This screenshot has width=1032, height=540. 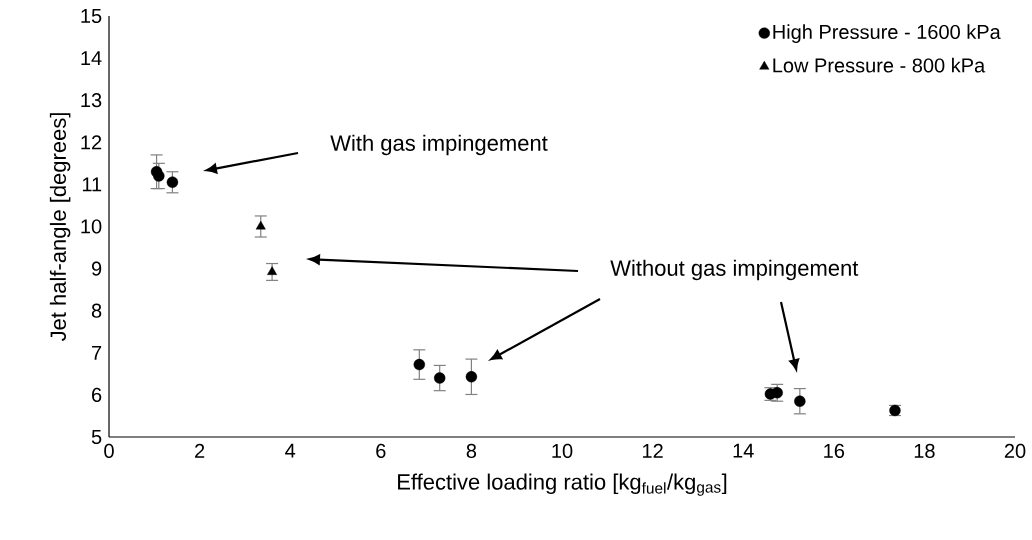 I want to click on legend-label: Low Pressure - 800 kPa, so click(x=879, y=65).